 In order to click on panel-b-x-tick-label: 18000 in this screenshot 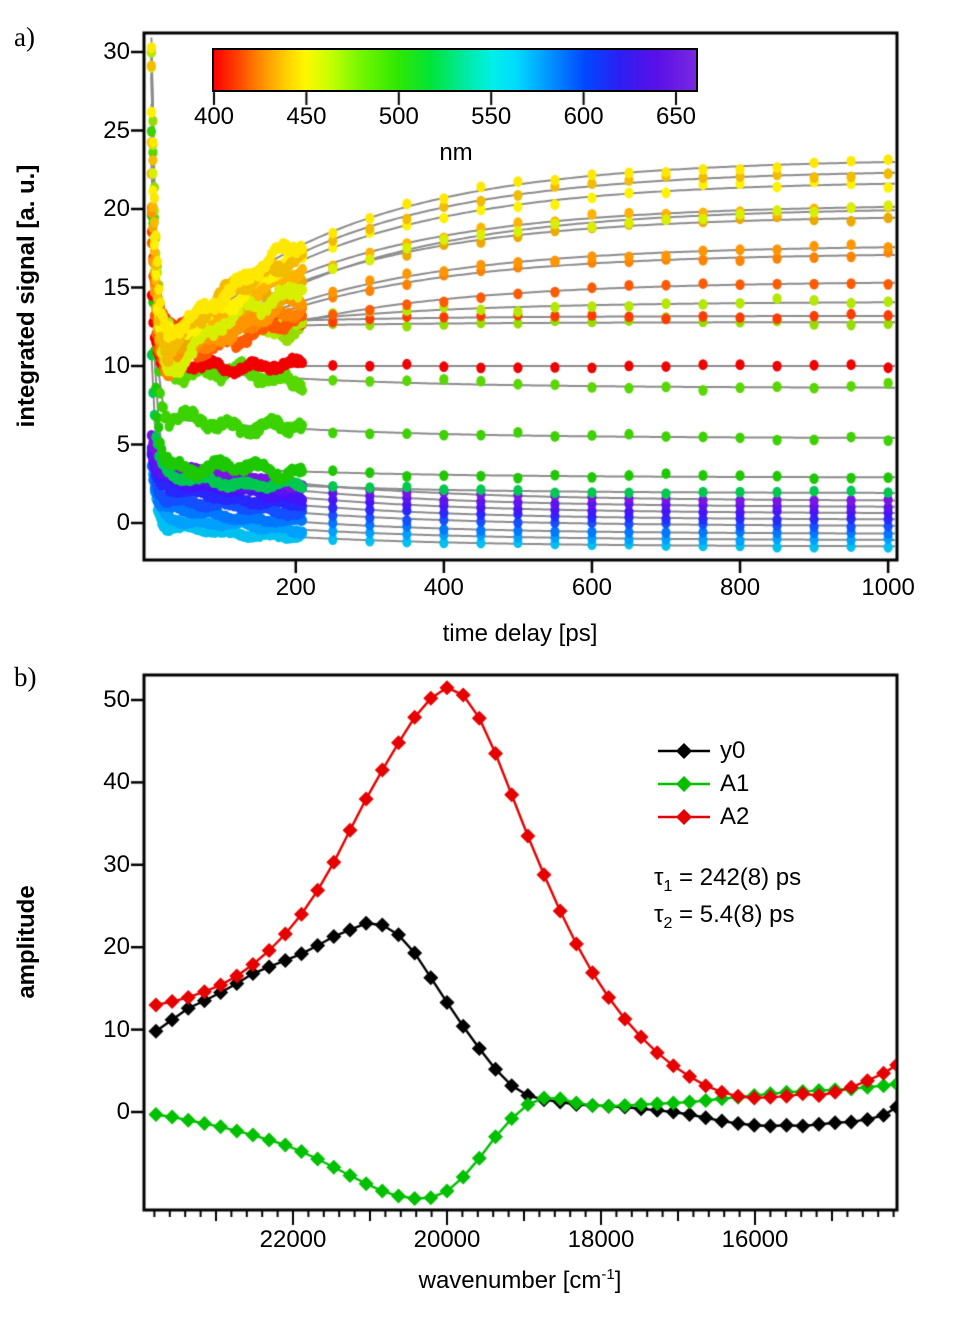, I will do `click(601, 1239)`.